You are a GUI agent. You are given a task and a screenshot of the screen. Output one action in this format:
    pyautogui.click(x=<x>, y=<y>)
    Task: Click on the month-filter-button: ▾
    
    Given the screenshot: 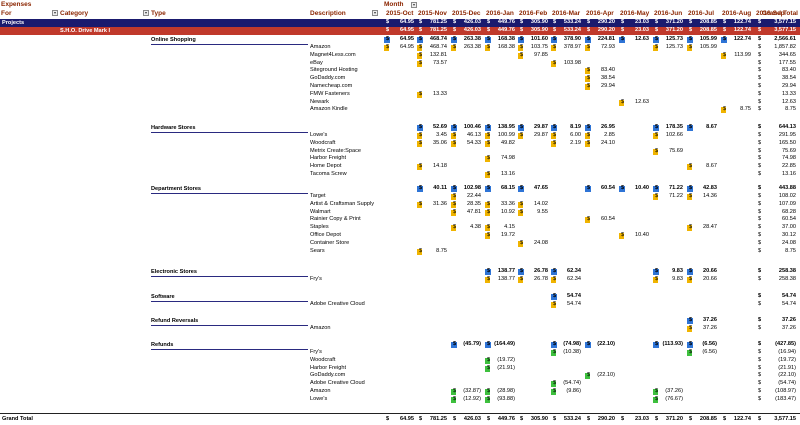 What is the action you would take?
    pyautogui.click(x=414, y=5)
    